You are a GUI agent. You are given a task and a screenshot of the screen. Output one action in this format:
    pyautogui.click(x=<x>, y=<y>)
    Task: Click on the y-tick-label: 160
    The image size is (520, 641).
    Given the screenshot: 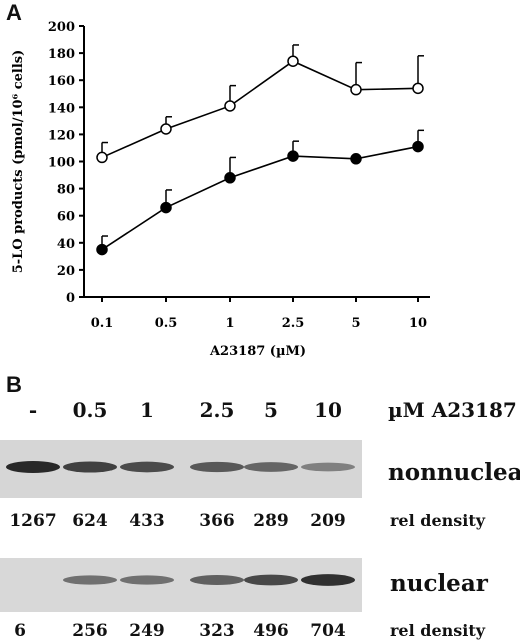 What is the action you would take?
    pyautogui.click(x=61, y=81)
    